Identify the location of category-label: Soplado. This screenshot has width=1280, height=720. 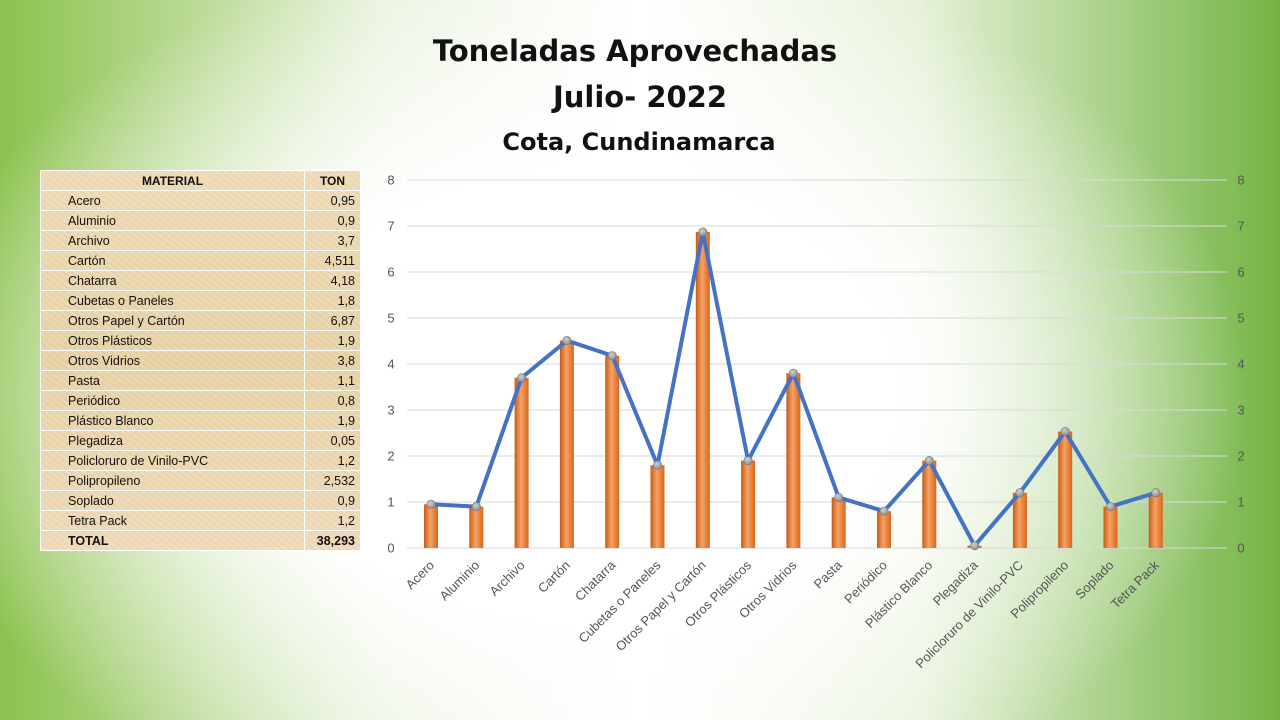
(1094, 580).